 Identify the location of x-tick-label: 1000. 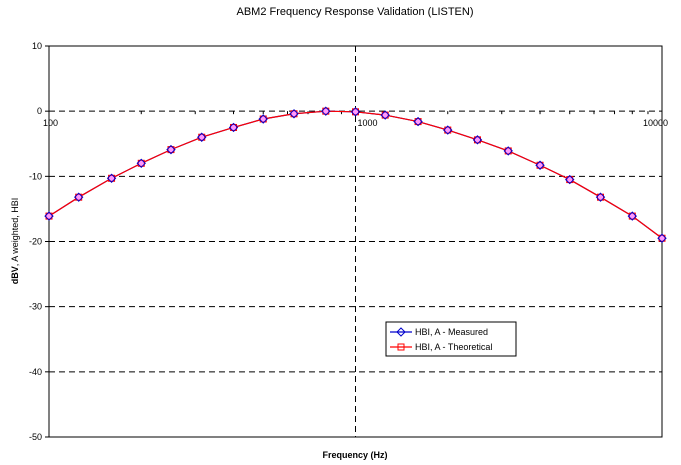
(368, 123).